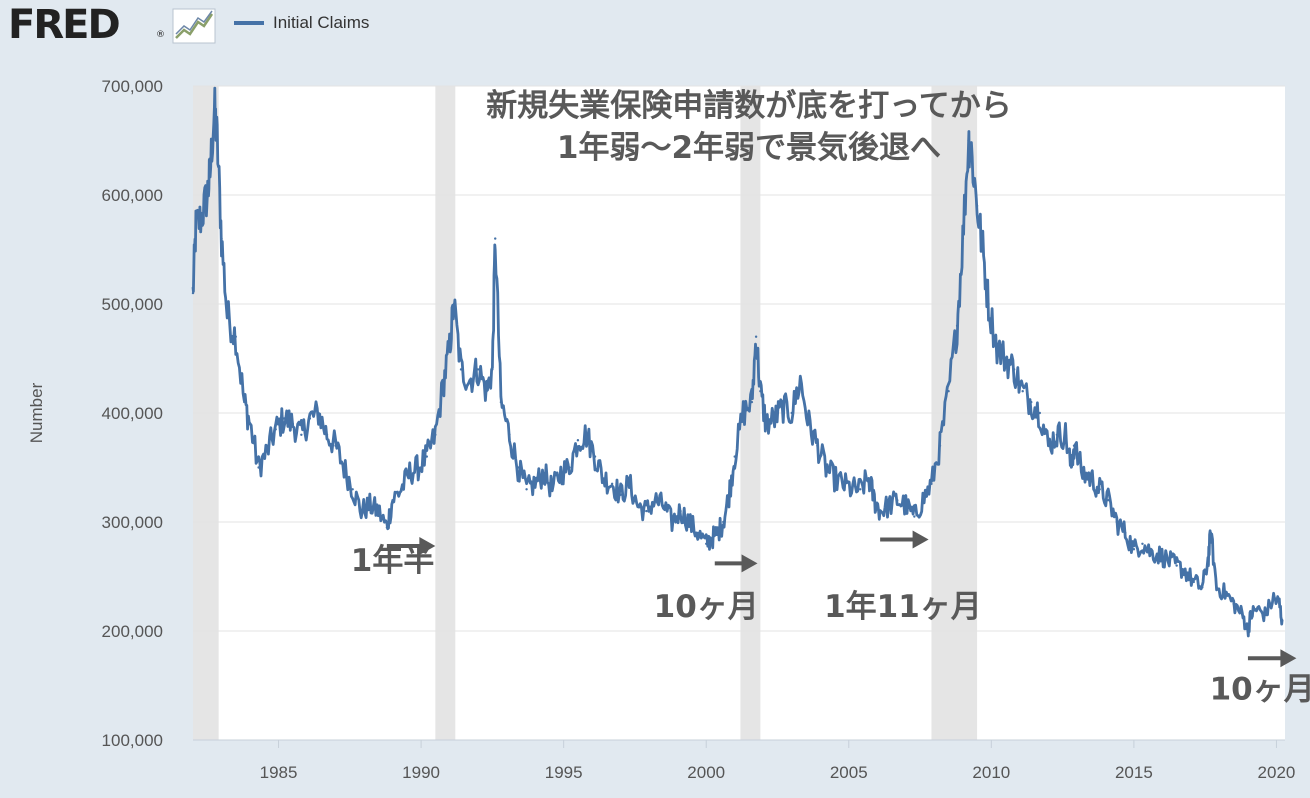 The image size is (1310, 798). Describe the element at coordinates (301, 23) in the screenshot. I see `legend: Initial Claims` at that location.